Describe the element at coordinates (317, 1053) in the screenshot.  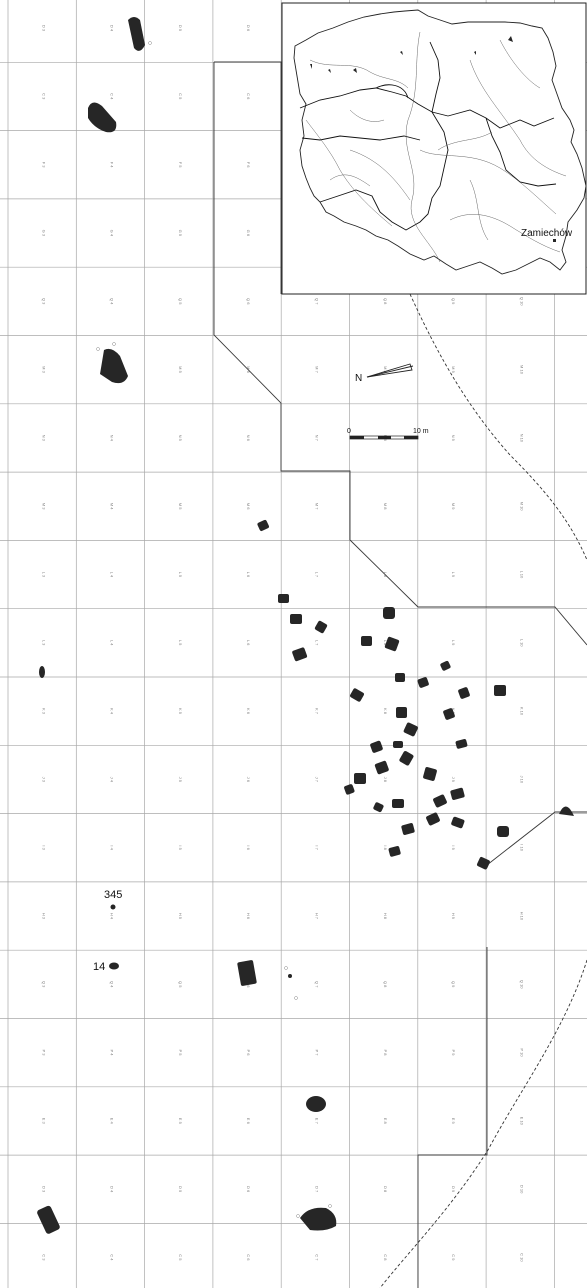
I see `grid-square-label: P 7` at that location.